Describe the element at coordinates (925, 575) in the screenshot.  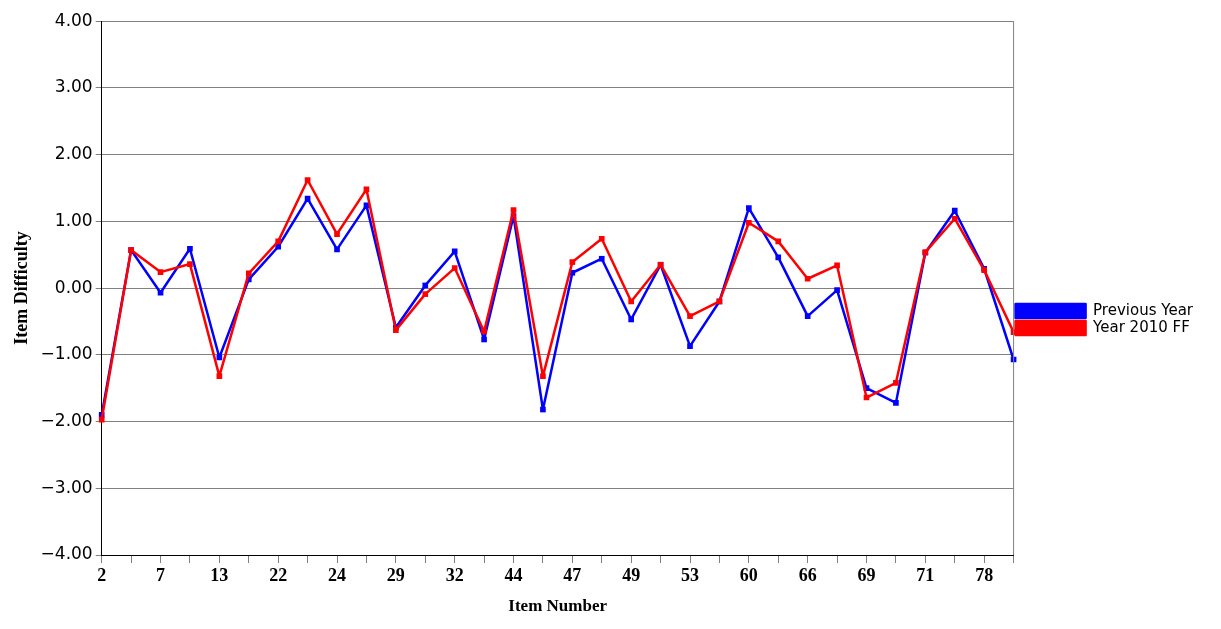
I see `x-tick-label: 71` at that location.